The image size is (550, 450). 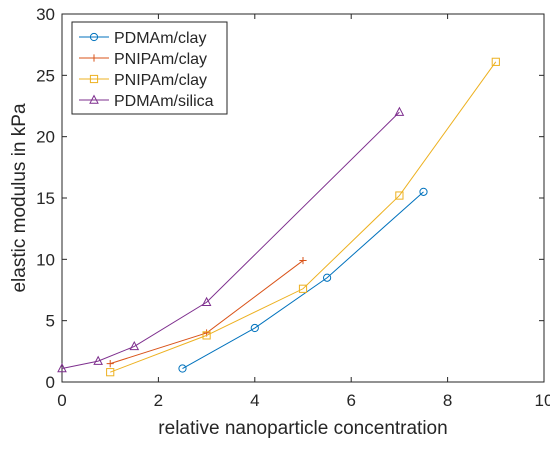 I want to click on y-tick-label: 30, so click(x=45, y=14).